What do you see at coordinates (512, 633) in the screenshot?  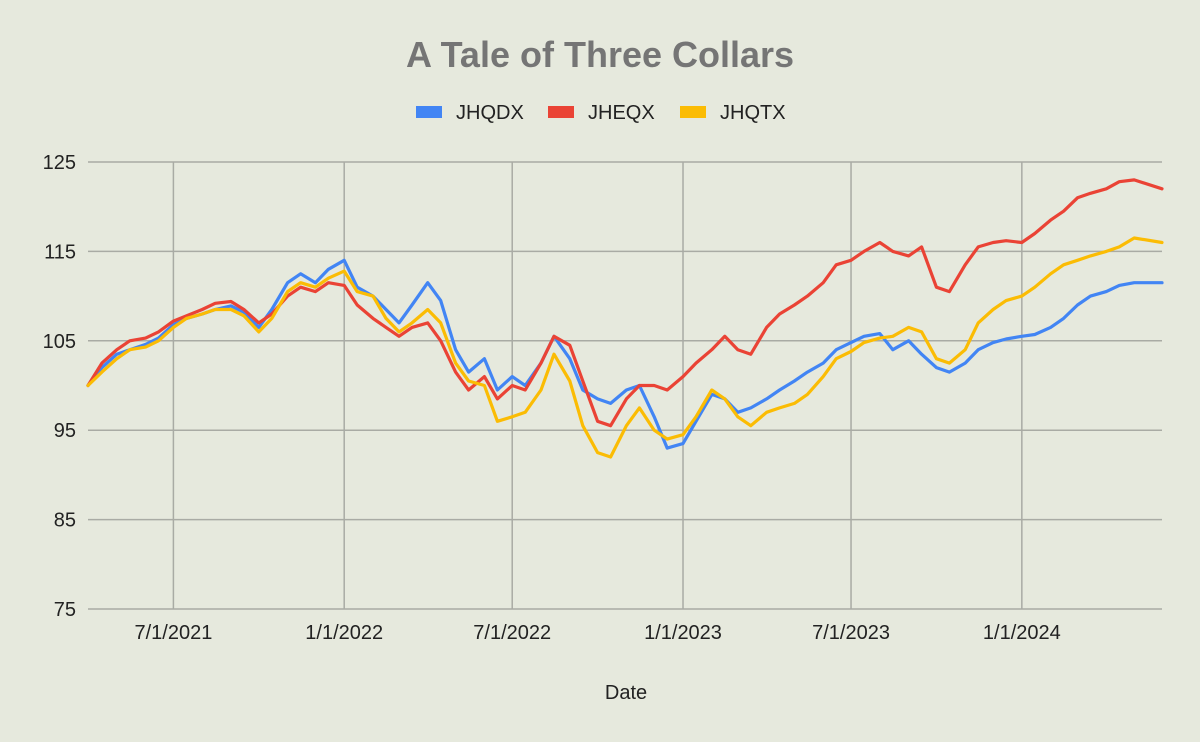 I see `x-tick-label: 7/1/2022` at bounding box center [512, 633].